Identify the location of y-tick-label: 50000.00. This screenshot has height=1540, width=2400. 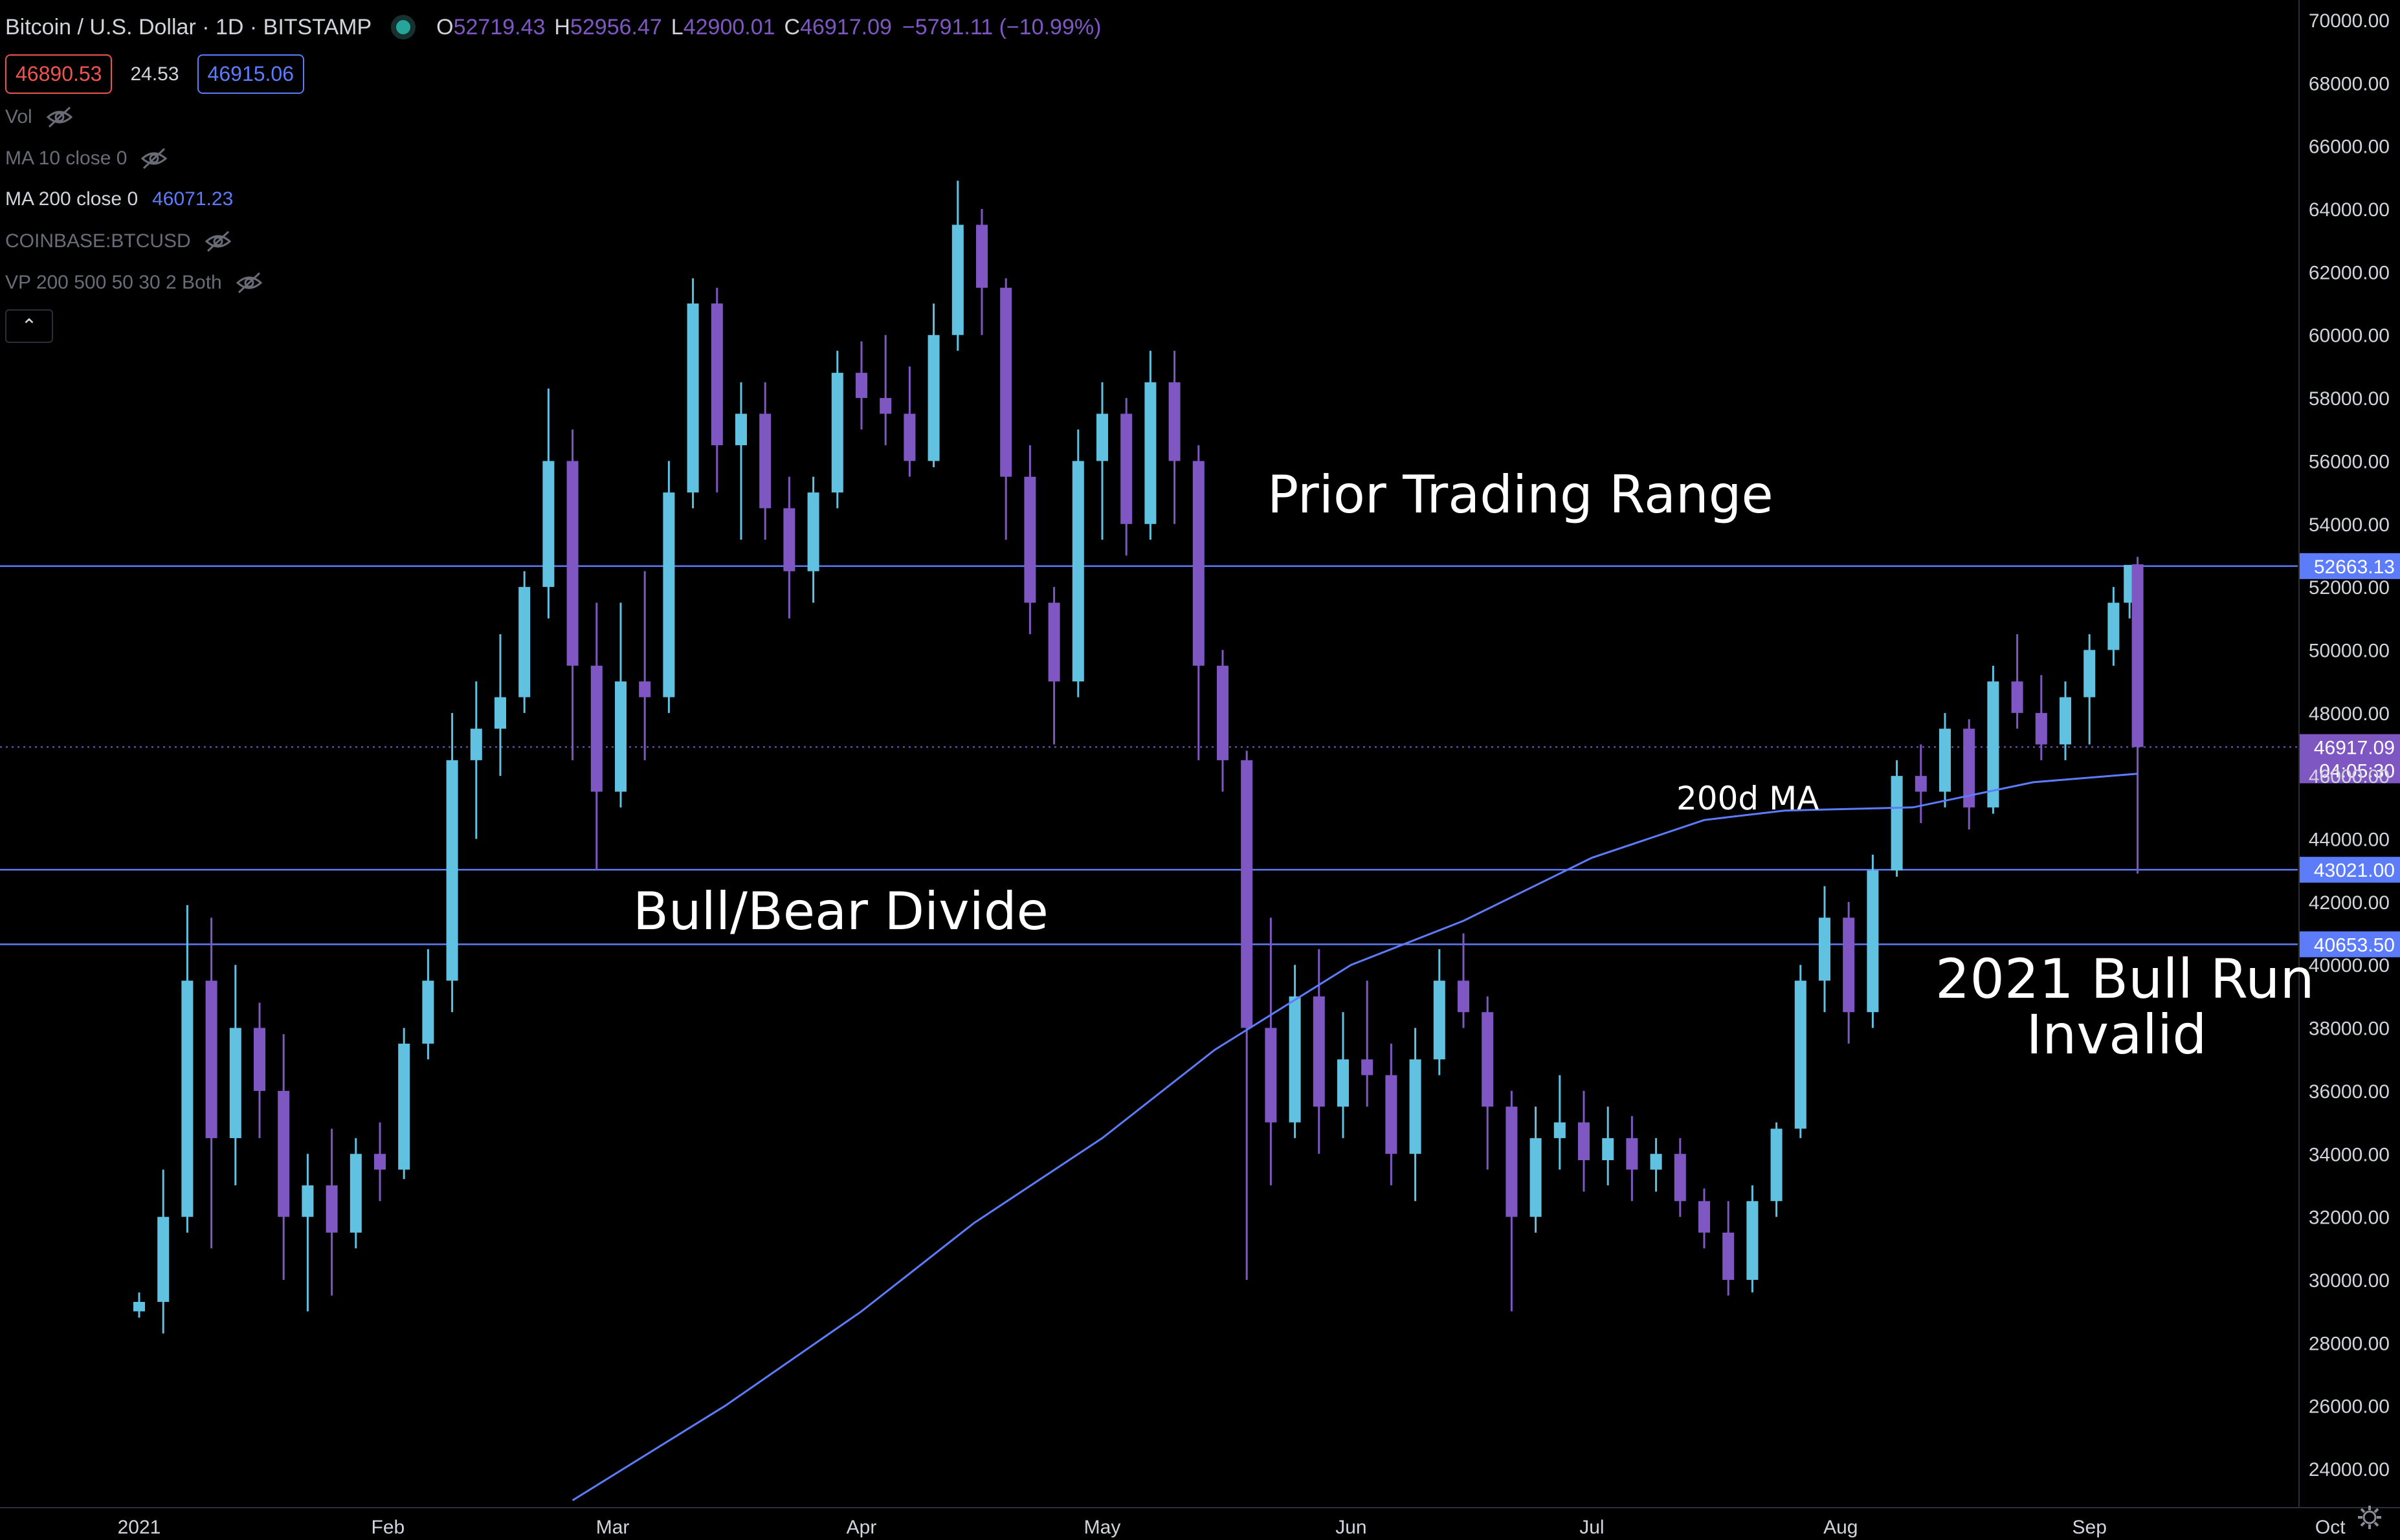
(2349, 650).